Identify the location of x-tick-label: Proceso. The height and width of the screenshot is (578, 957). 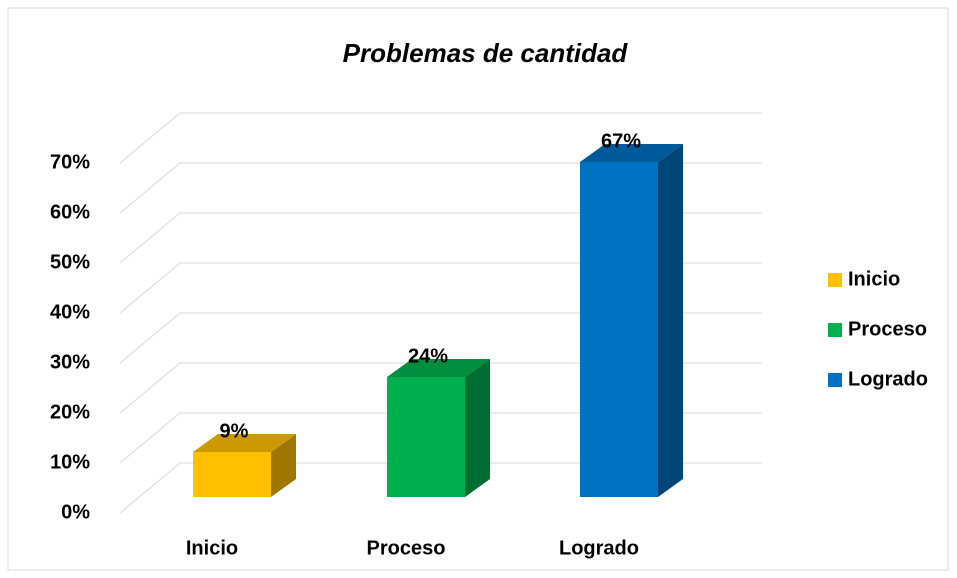
(406, 548).